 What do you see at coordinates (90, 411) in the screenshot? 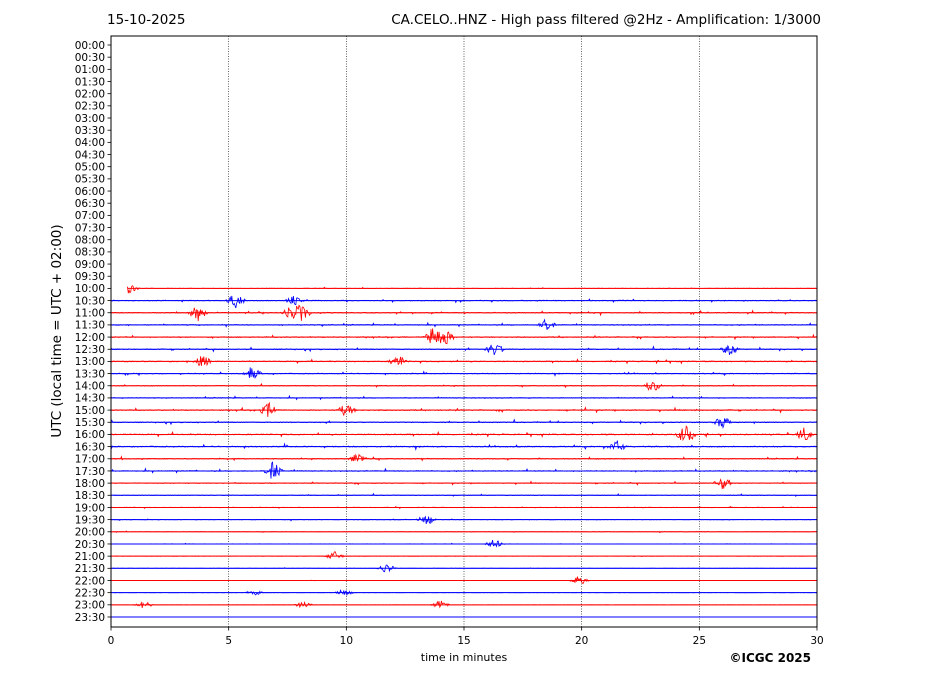
I see `y-tick-label: 15:00` at bounding box center [90, 411].